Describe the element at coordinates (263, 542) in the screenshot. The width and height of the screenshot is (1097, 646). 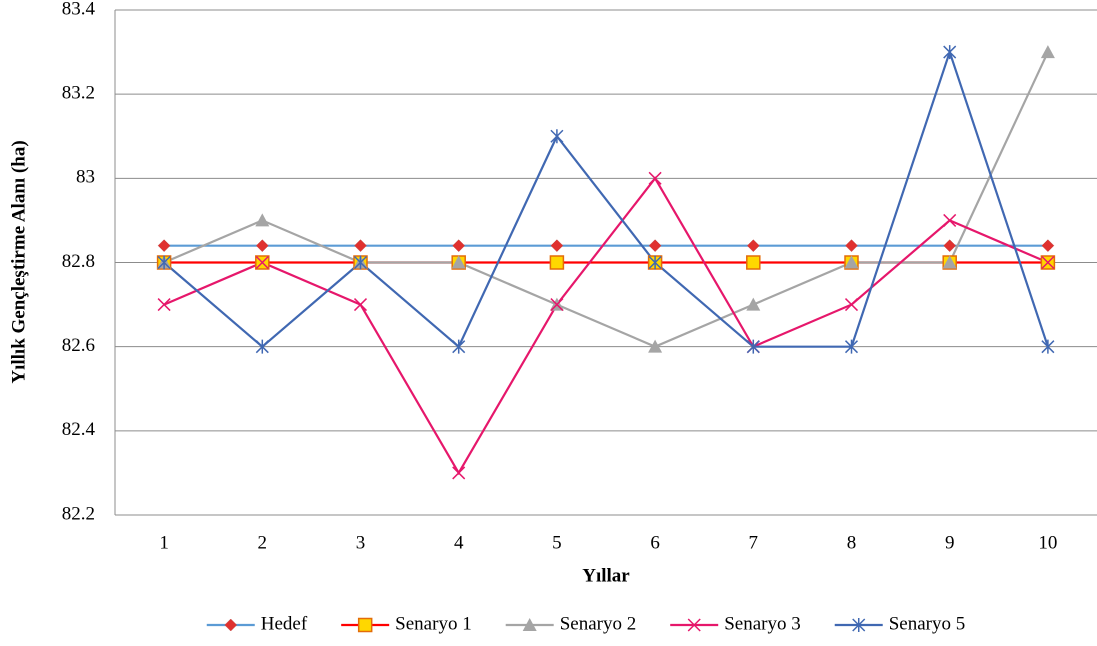
I see `x-tick-label: 2` at that location.